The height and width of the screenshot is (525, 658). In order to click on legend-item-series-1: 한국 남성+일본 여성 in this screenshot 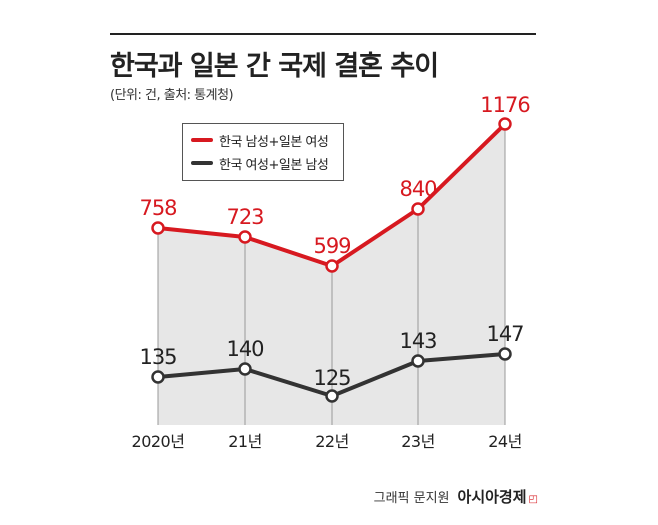, I will do `click(260, 140)`.